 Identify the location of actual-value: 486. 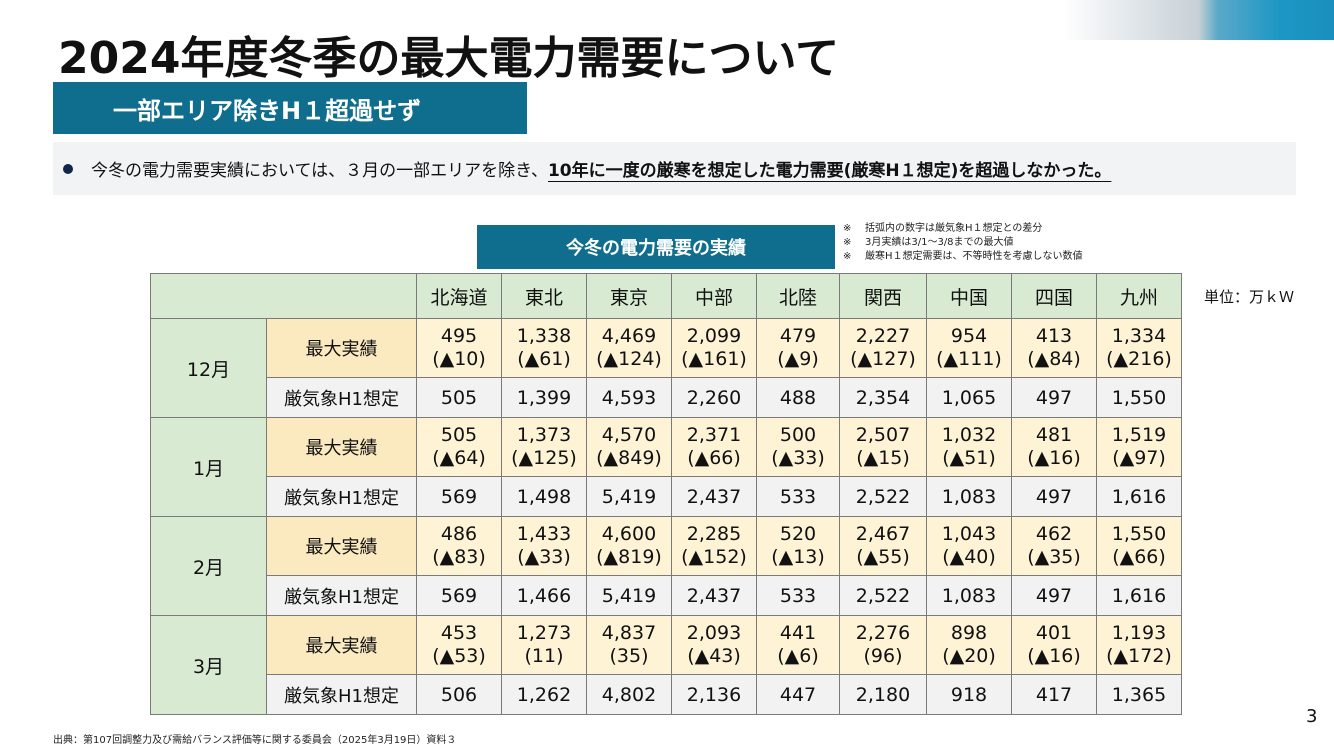
(459, 534).